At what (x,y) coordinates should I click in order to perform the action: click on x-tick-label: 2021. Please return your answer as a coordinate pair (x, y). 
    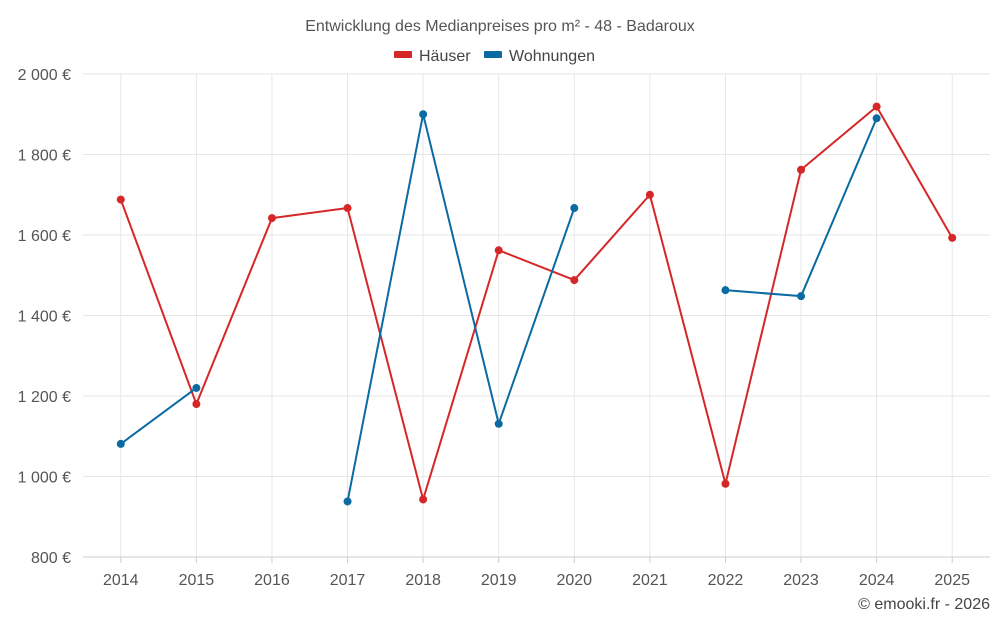
    Looking at the image, I should click on (650, 580).